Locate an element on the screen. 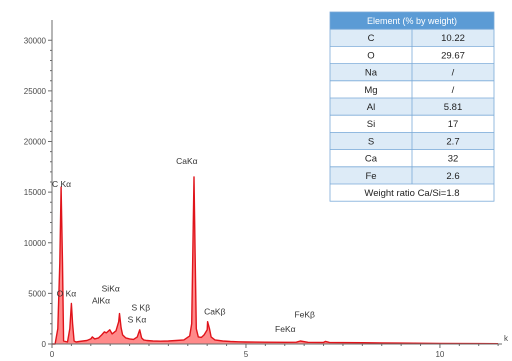  table-header-bg is located at coordinates (412, 21).